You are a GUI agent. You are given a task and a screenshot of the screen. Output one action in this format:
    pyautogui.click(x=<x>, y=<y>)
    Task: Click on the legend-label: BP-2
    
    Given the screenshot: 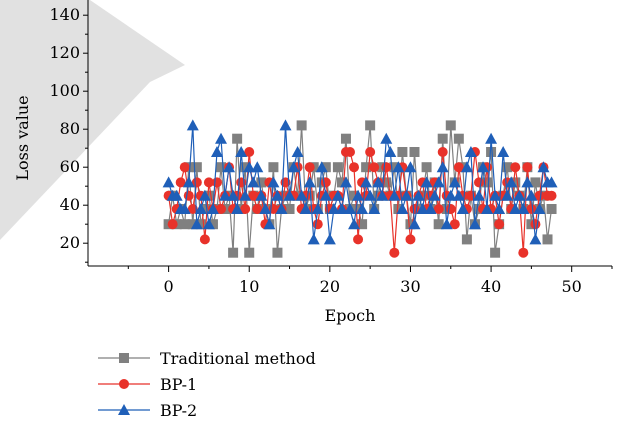 What is the action you would take?
    pyautogui.click(x=178, y=410)
    